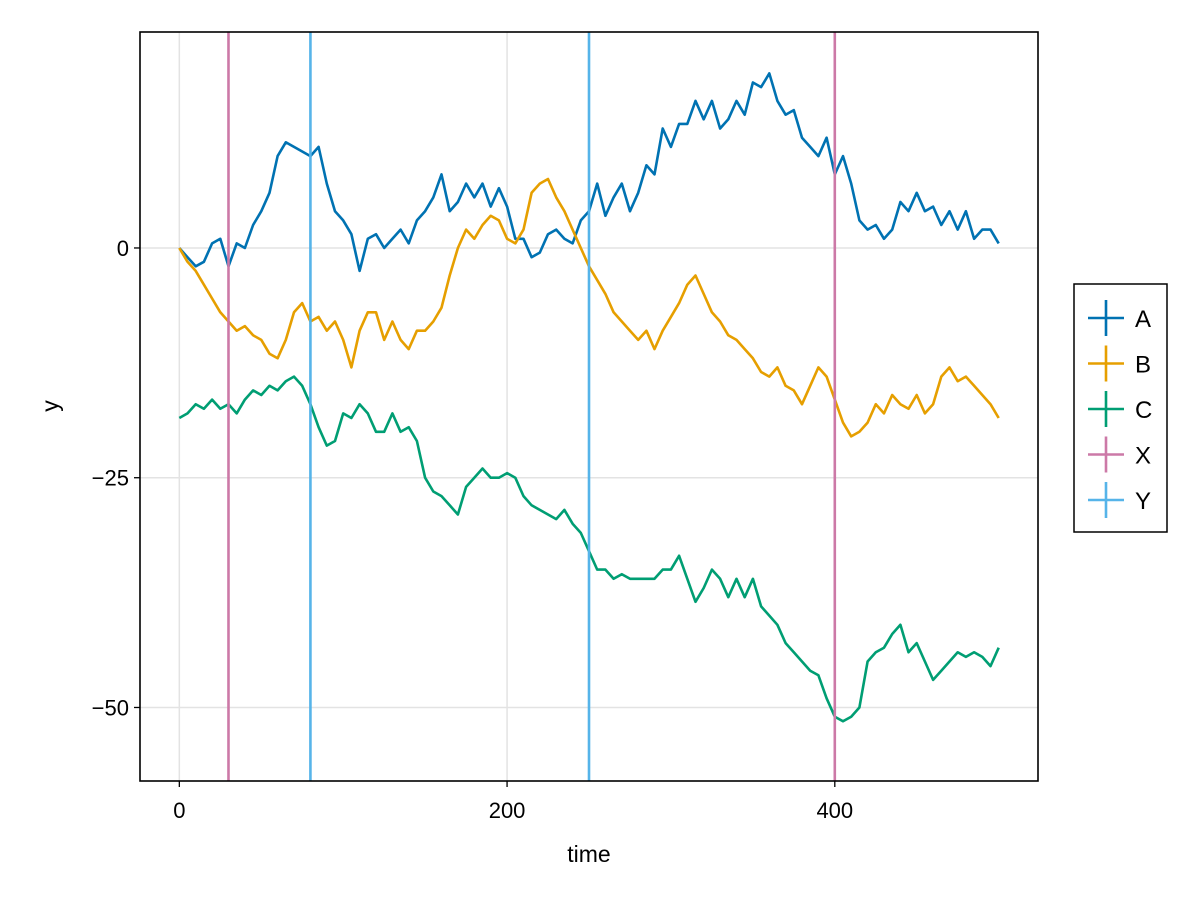  What do you see at coordinates (110, 478) in the screenshot?
I see `y-tick-label: −25` at bounding box center [110, 478].